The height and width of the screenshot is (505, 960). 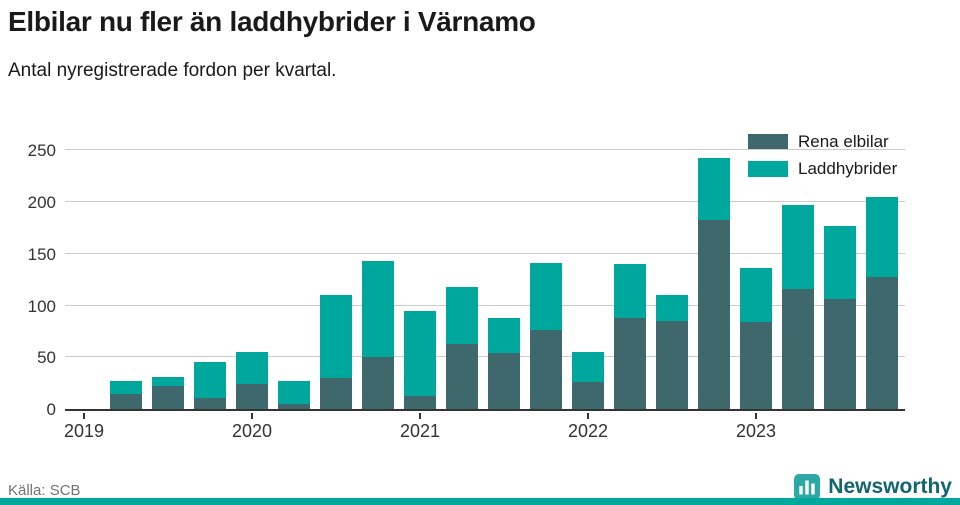 I want to click on accent-strip, so click(x=480, y=501).